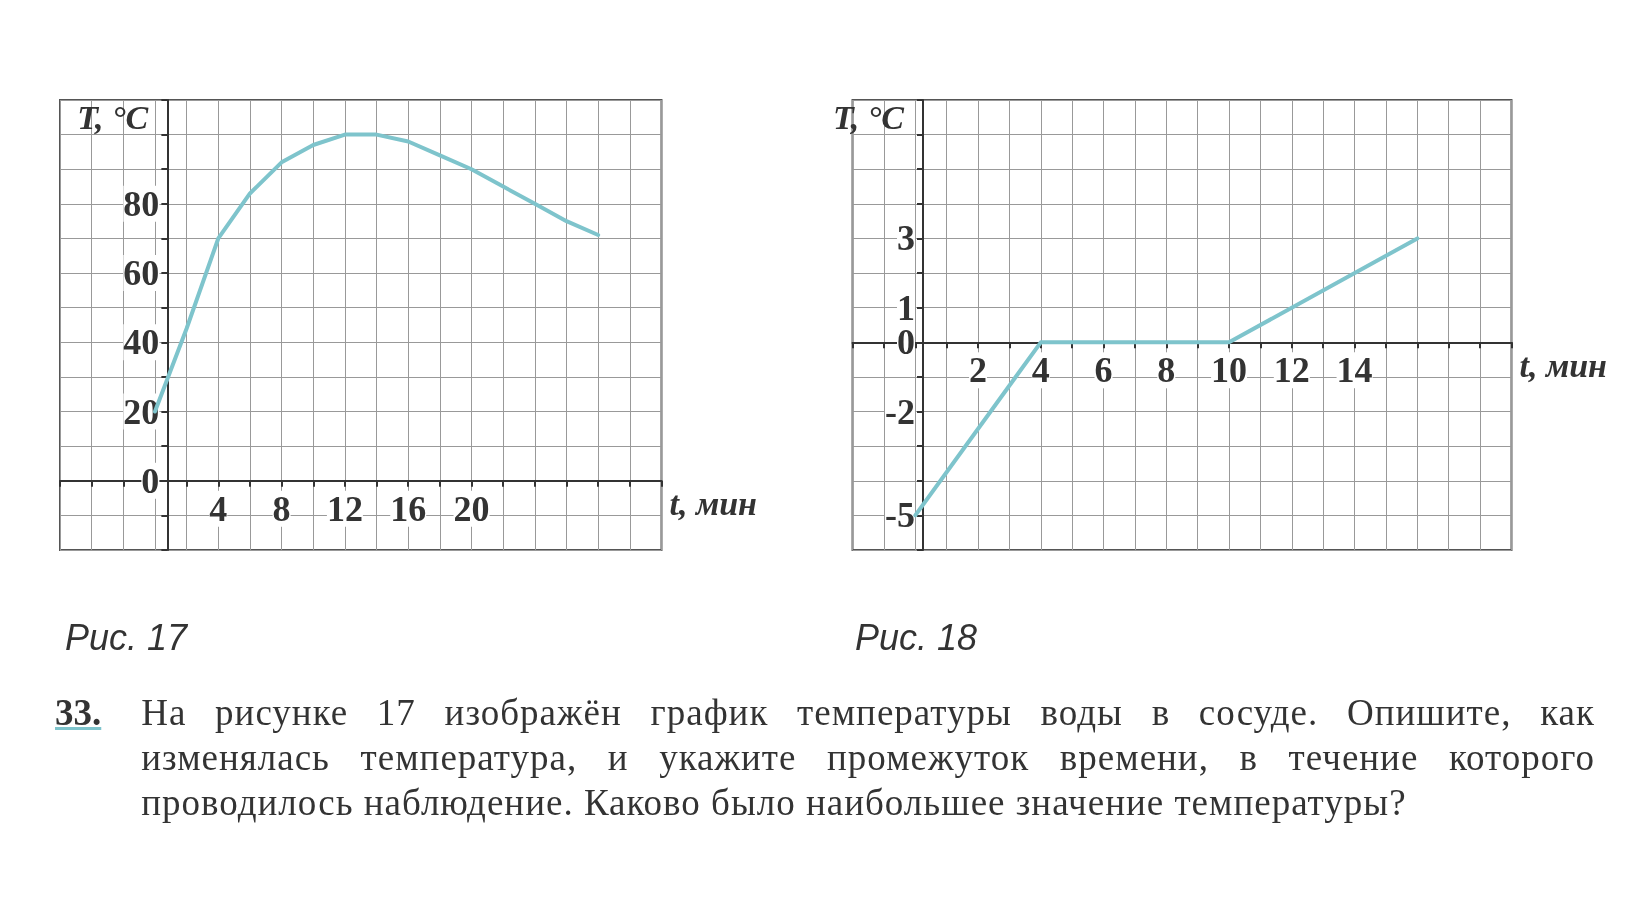 The height and width of the screenshot is (921, 1635). What do you see at coordinates (1103, 370) in the screenshot?
I see `x-tick-label: 6` at bounding box center [1103, 370].